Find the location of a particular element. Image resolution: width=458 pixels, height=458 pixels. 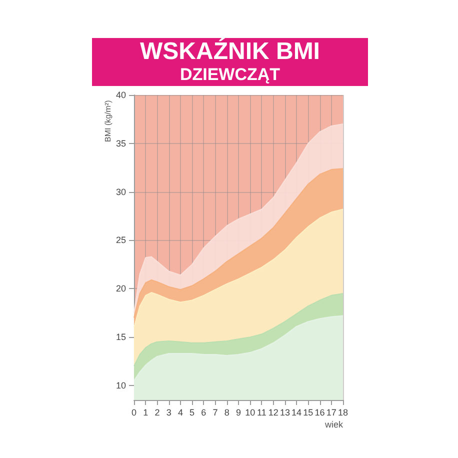

x-tick-label: 11 is located at coordinates (261, 413).